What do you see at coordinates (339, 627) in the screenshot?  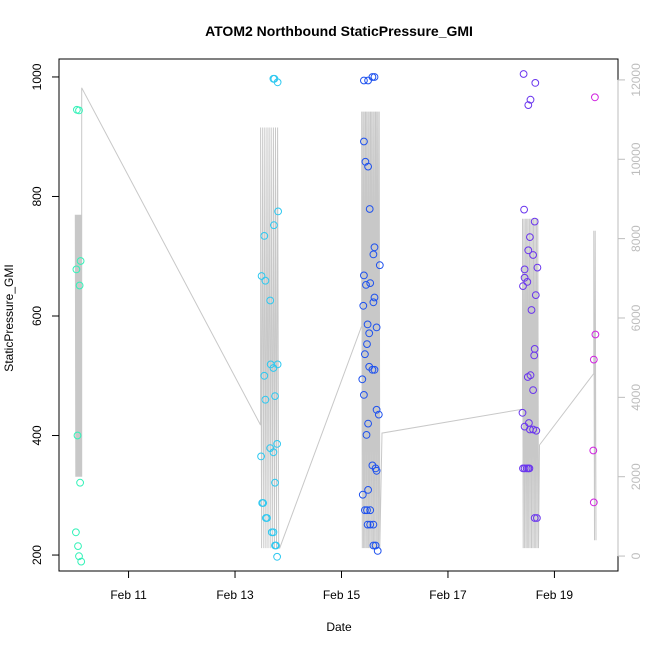 I see `x-axis-label: Date` at bounding box center [339, 627].